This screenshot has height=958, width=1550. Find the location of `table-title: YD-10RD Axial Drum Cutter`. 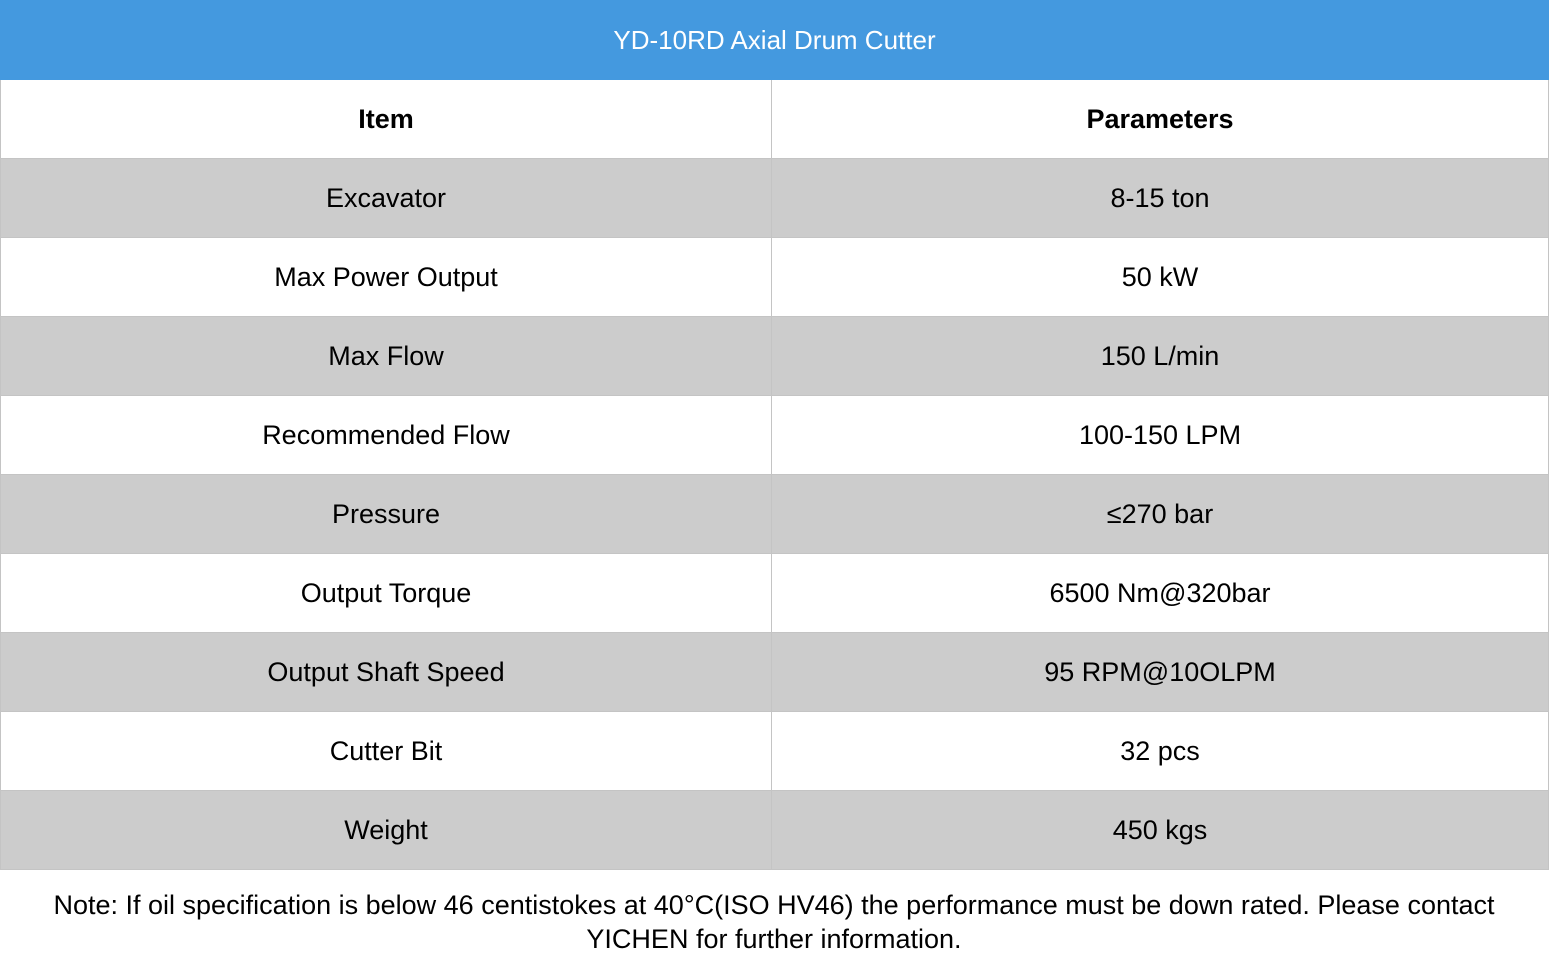

table-title: YD-10RD Axial Drum Cutter is located at coordinates (775, 40).